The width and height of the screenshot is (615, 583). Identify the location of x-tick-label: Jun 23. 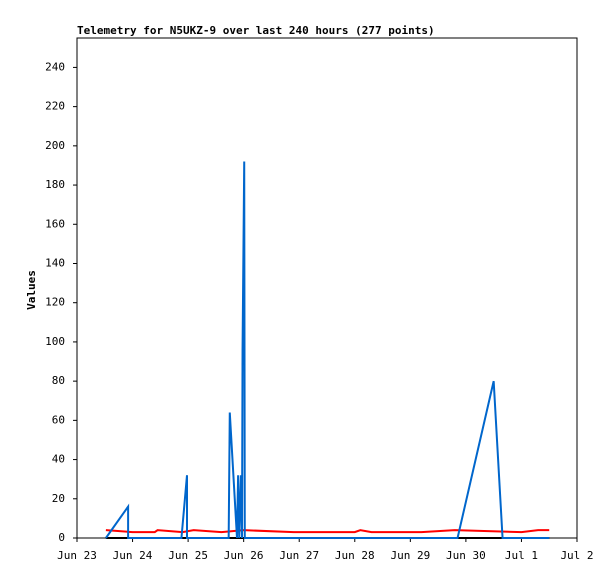
(77, 555).